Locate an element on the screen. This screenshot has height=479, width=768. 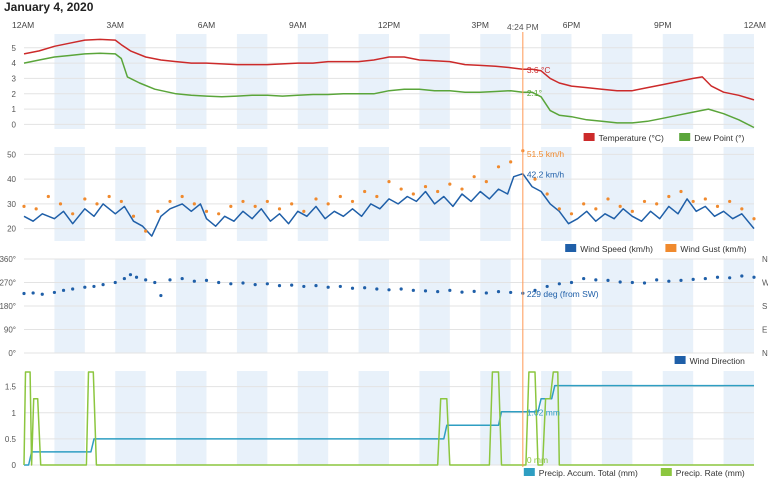
legend-label: Temperature (°C) is located at coordinates (631, 138).